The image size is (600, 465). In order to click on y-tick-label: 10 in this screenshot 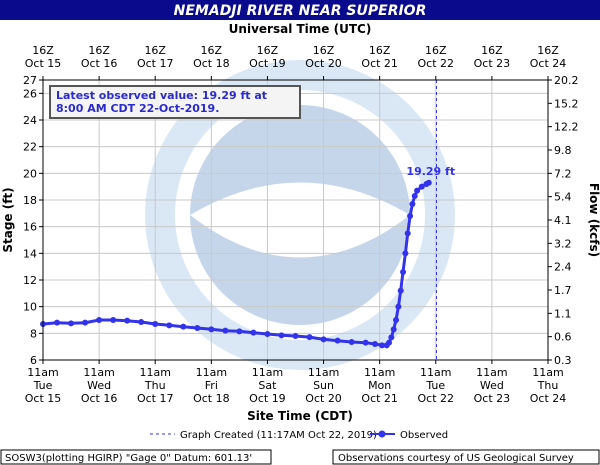, I will do `click(30, 307)`.